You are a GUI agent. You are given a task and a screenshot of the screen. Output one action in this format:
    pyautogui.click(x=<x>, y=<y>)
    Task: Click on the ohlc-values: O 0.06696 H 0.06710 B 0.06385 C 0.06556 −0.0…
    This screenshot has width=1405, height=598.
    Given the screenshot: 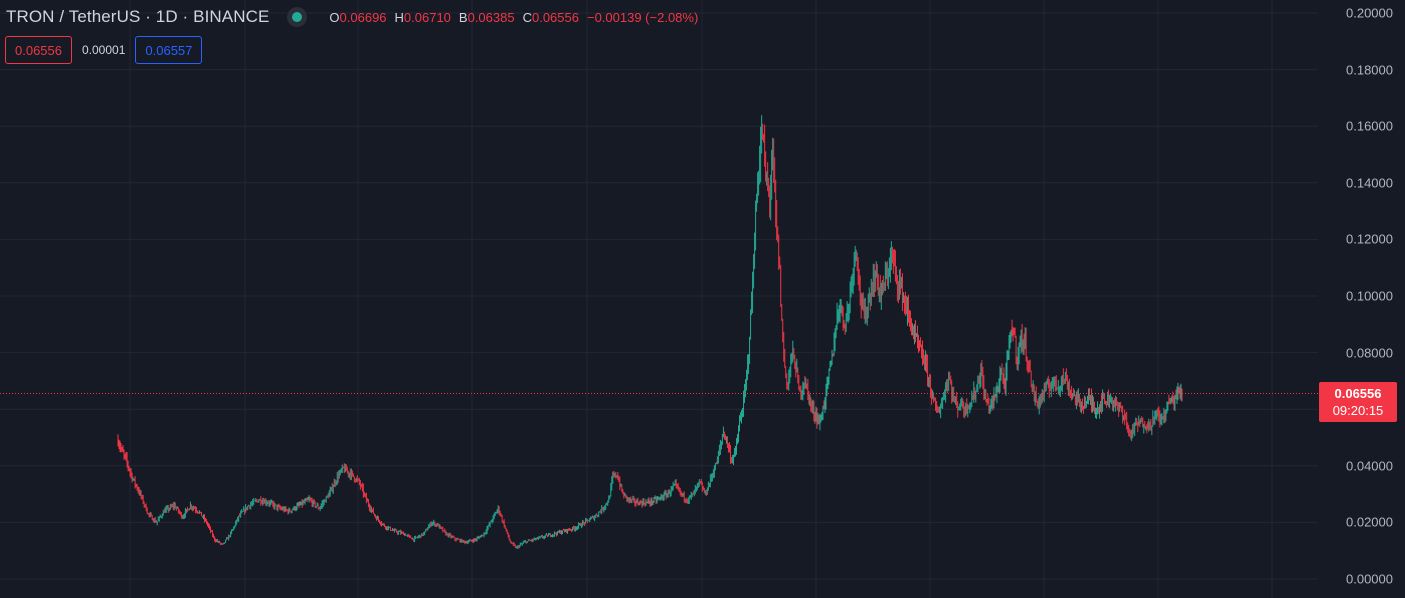 What is the action you would take?
    pyautogui.click(x=513, y=17)
    